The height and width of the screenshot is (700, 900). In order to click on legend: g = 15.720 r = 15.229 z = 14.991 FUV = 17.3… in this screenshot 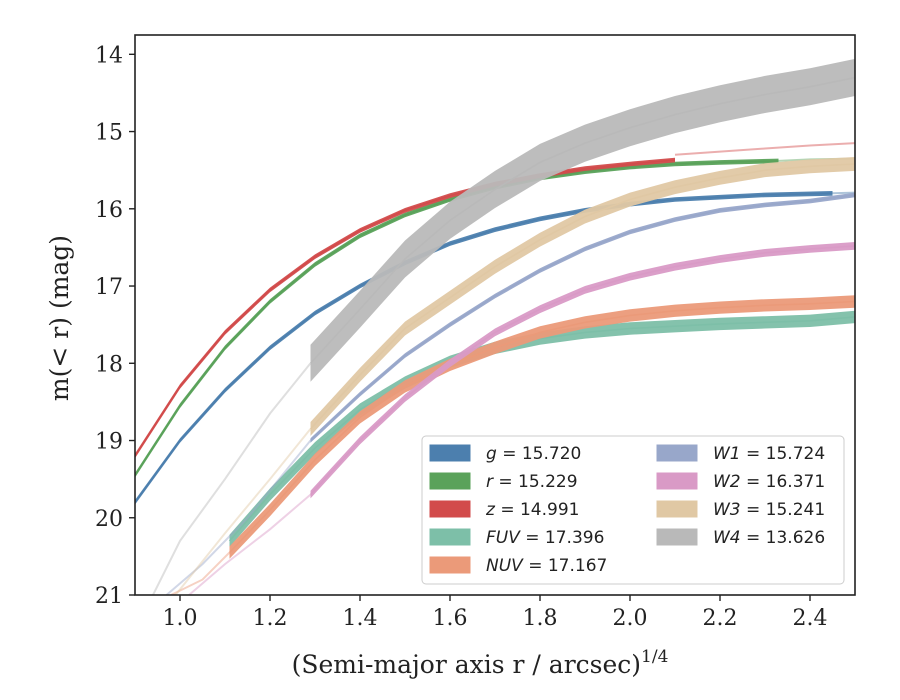, I will do `click(633, 510)`.